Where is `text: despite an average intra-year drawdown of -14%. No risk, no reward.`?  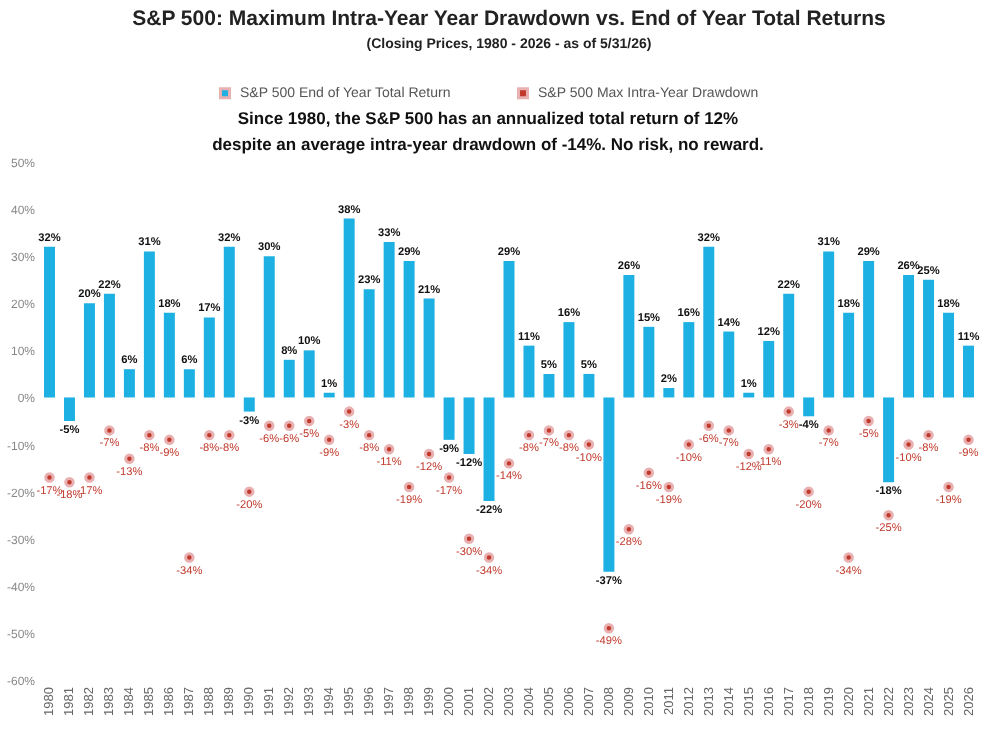
text: despite an average intra-year drawdown of -14%. No risk, no reward. is located at coordinates (488, 144).